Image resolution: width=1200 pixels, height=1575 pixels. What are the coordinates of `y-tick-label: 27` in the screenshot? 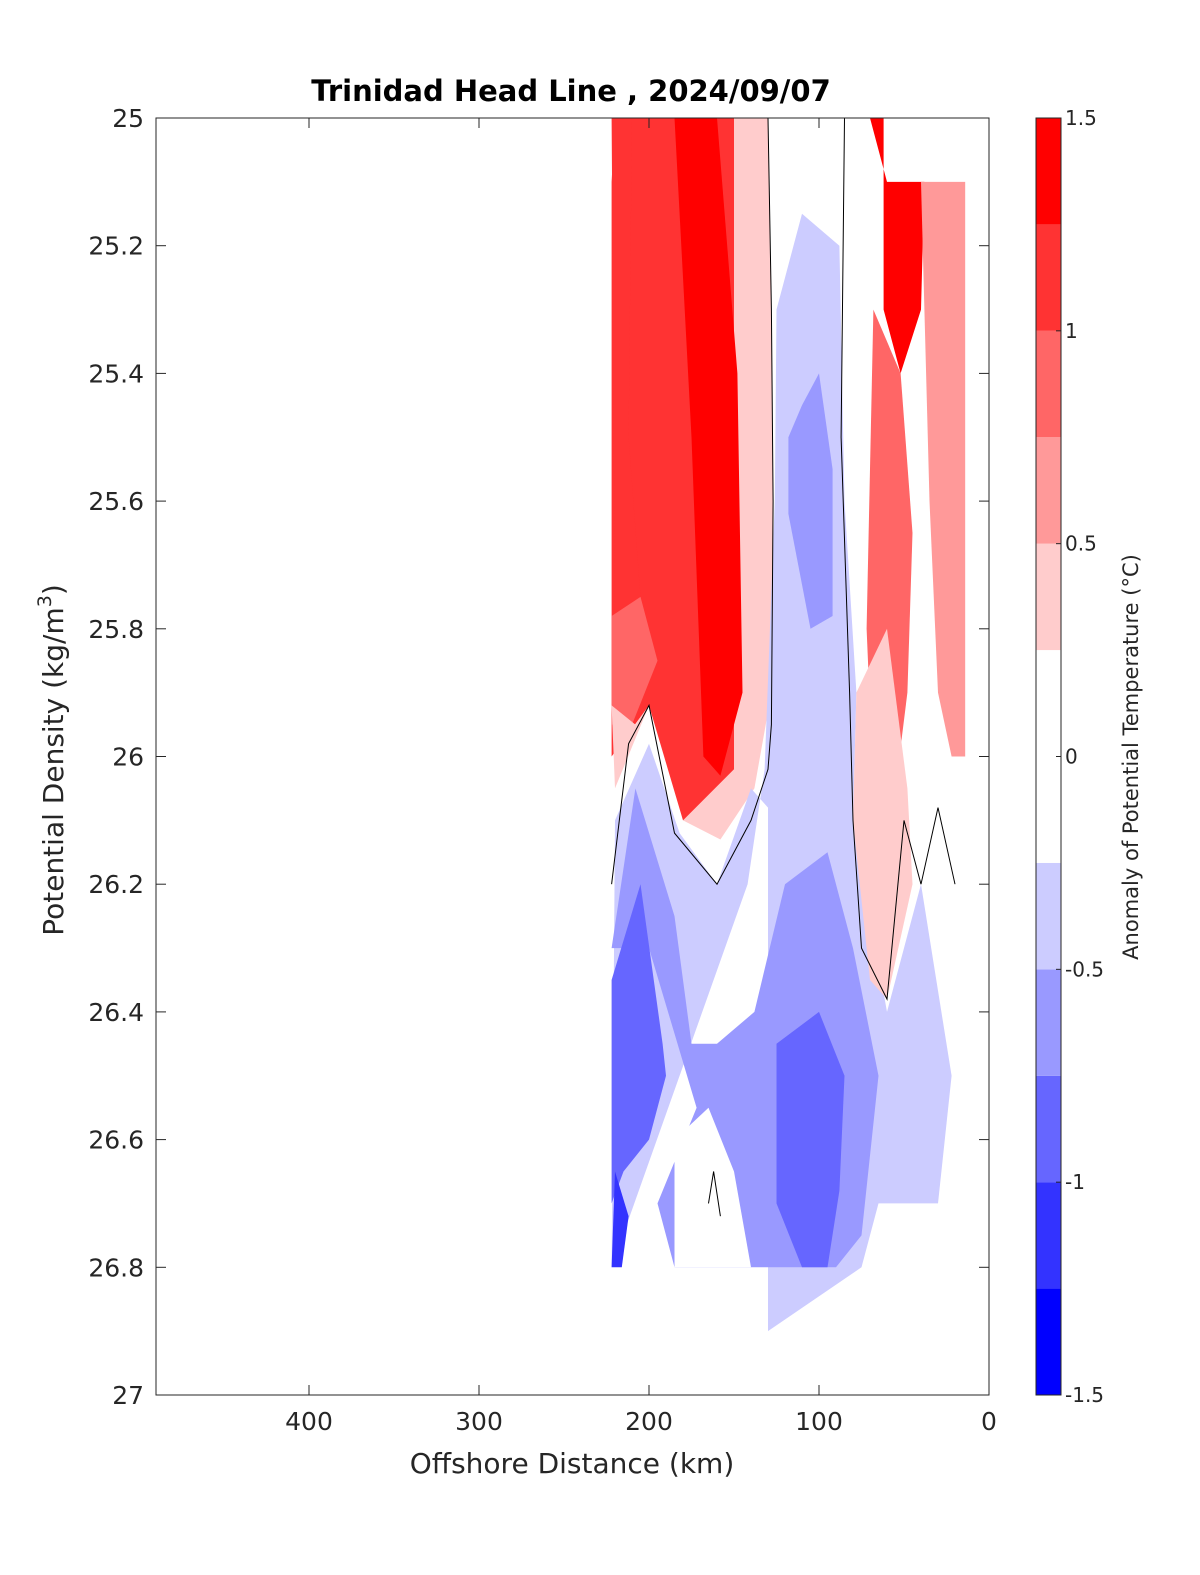 It's located at (128, 1395).